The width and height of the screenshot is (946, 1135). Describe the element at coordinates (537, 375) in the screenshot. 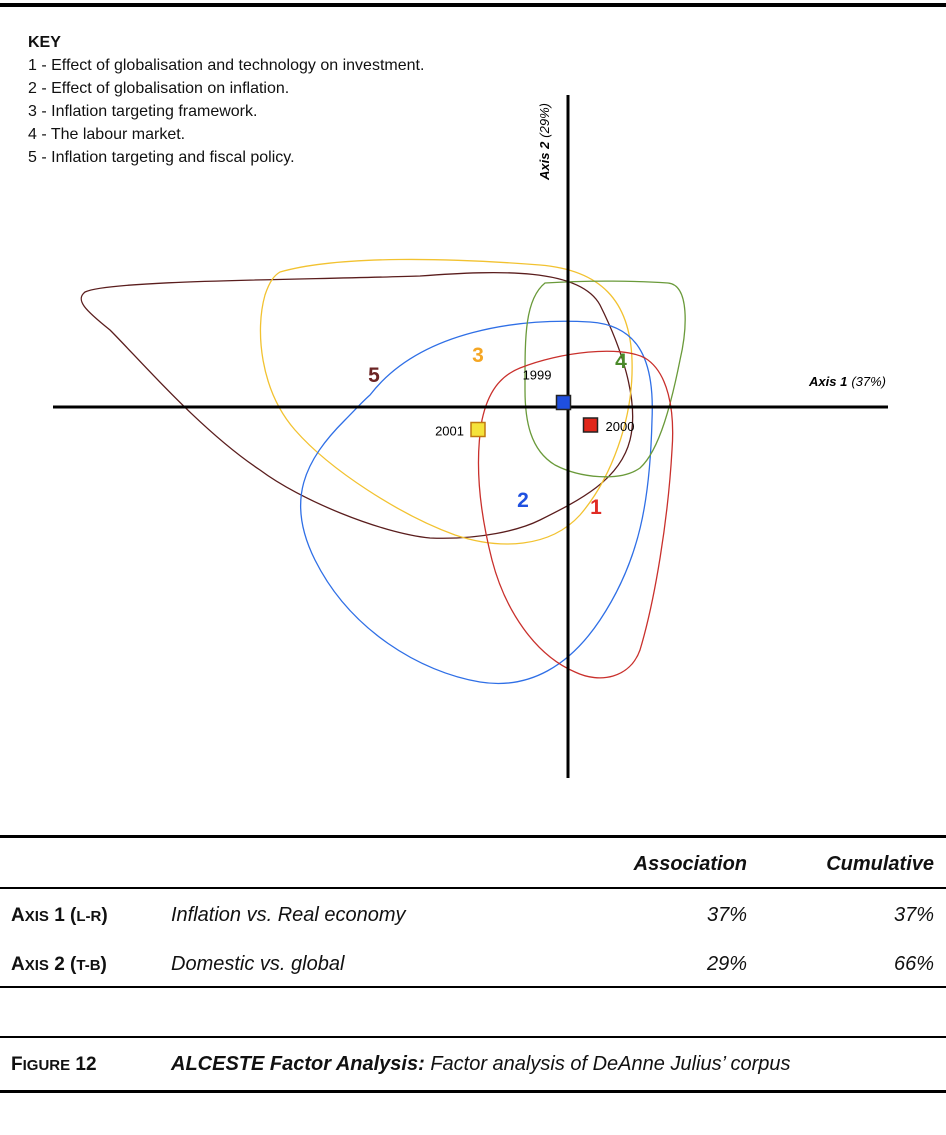

I see `point-1999-label: 1999` at that location.